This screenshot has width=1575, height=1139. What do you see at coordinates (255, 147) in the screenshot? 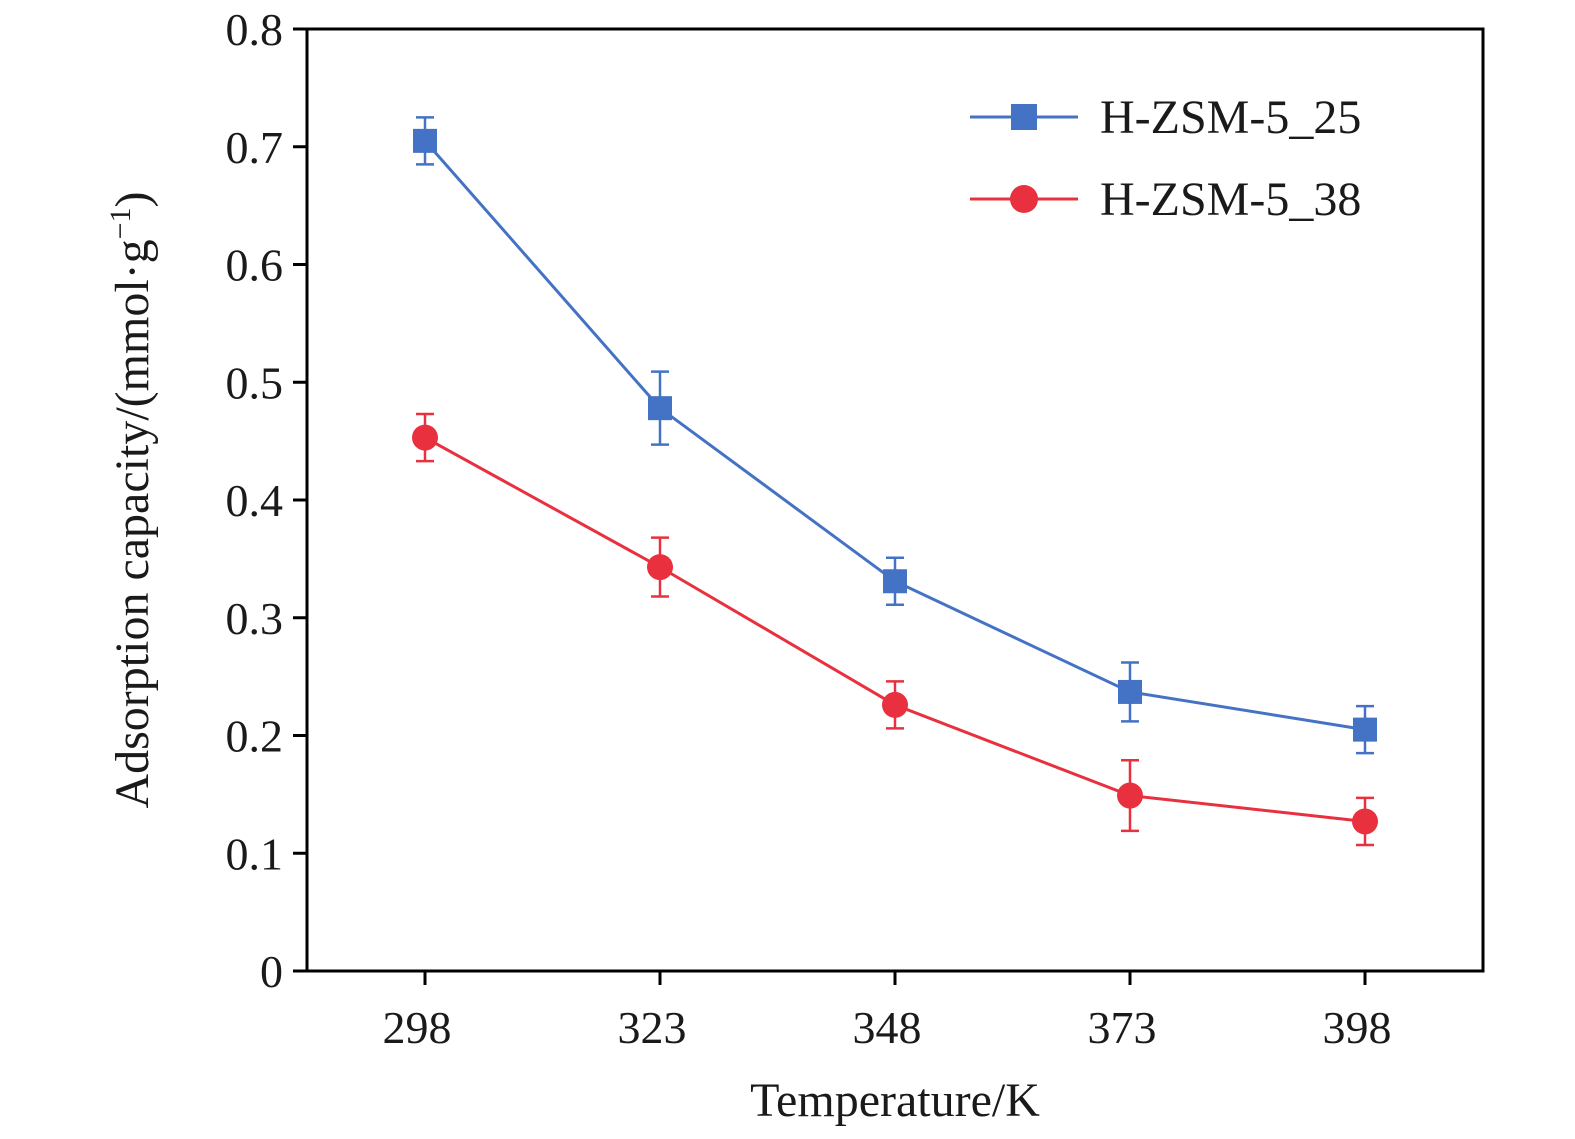
I see `y-tick-label: 0.7` at bounding box center [255, 147].